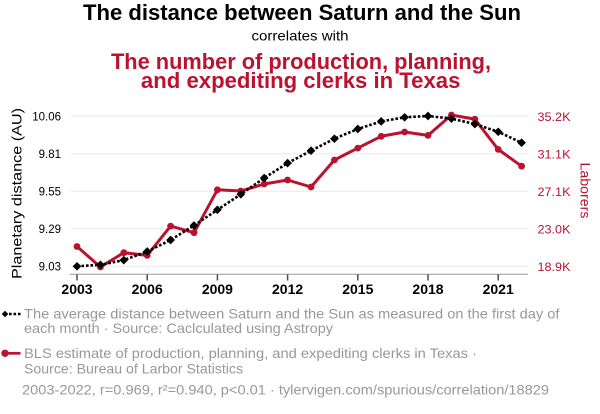 The image size is (600, 414). I want to click on svg-text: 2021, so click(498, 289).